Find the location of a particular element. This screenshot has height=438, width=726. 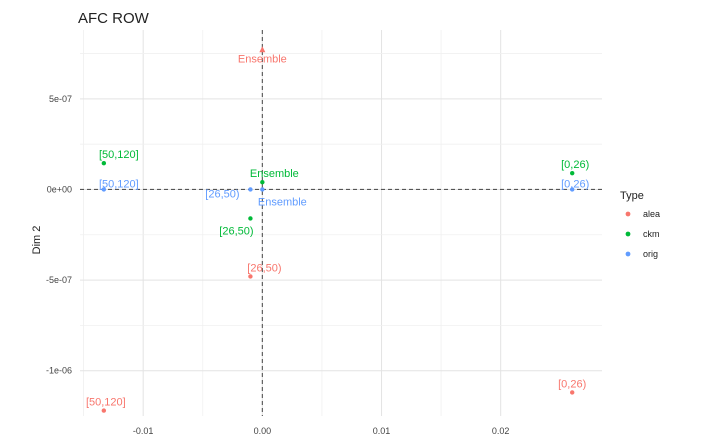

legend-entry-label: alea is located at coordinates (651, 214).